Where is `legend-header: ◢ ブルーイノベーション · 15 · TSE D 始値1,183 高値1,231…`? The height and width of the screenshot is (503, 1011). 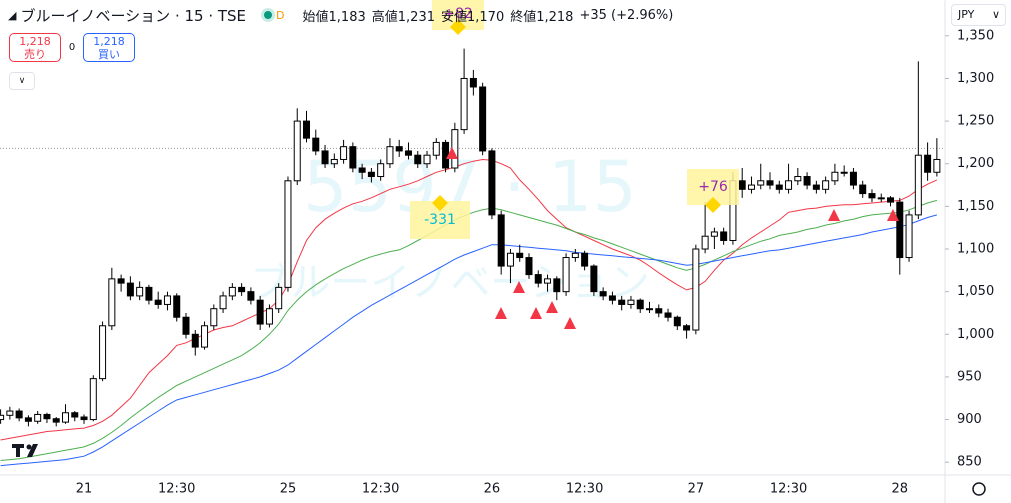 legend-header: ◢ ブルーイノベーション · 15 · TSE D 始値1,183 高値1,231… is located at coordinates (340, 15).